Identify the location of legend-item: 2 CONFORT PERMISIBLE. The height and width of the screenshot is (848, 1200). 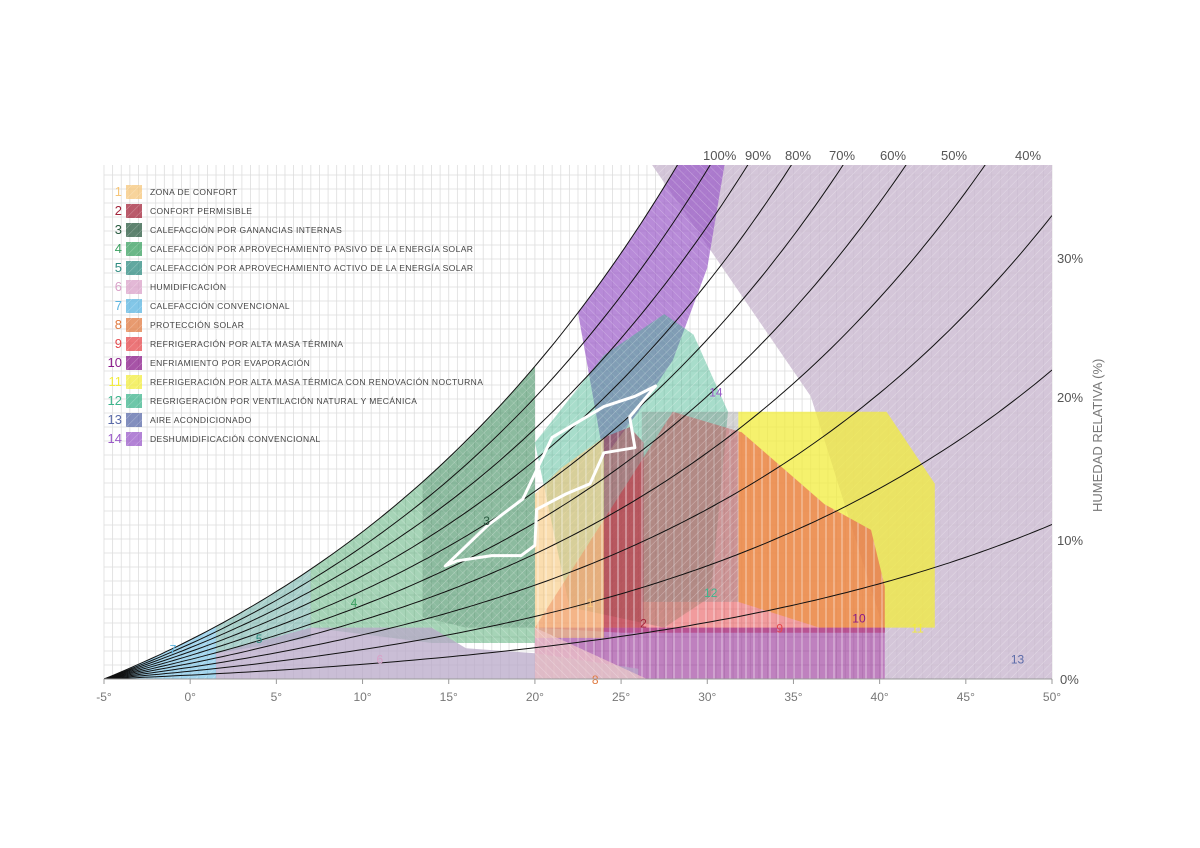
(183, 210).